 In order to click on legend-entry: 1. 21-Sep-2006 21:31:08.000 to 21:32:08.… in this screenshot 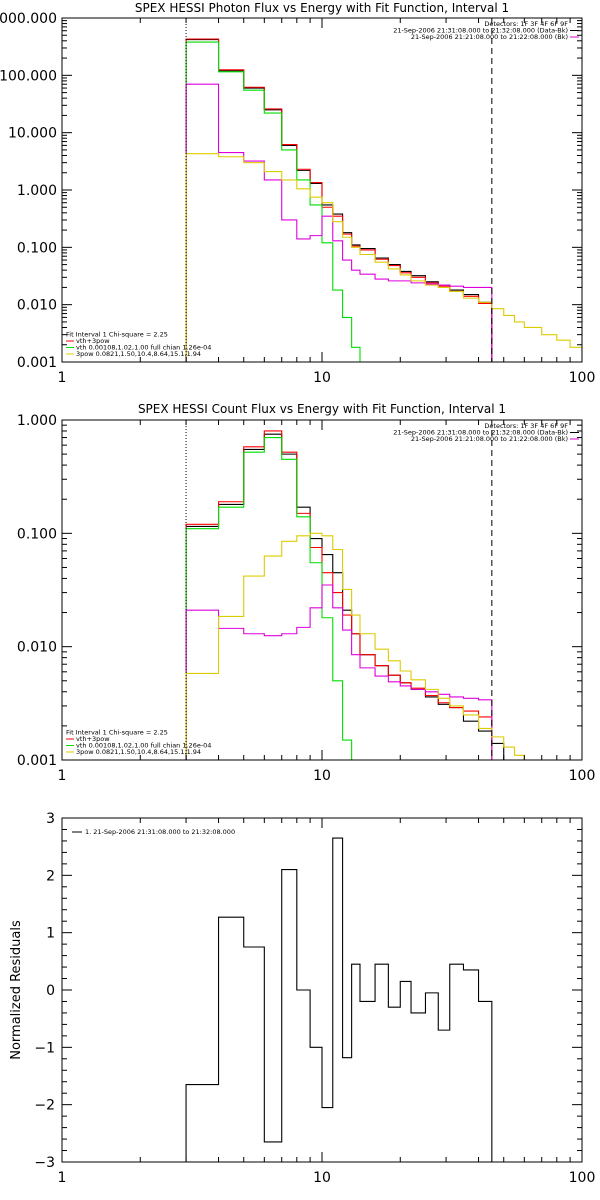, I will do `click(160, 832)`.